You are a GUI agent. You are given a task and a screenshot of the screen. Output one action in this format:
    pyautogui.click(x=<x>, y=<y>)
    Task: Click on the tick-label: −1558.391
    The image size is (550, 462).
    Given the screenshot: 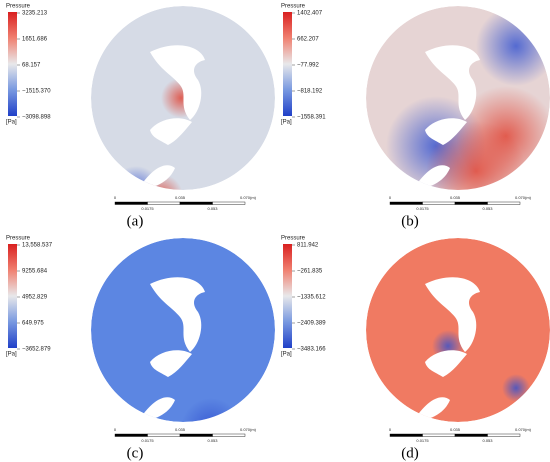 What is the action you would take?
    pyautogui.click(x=311, y=118)
    